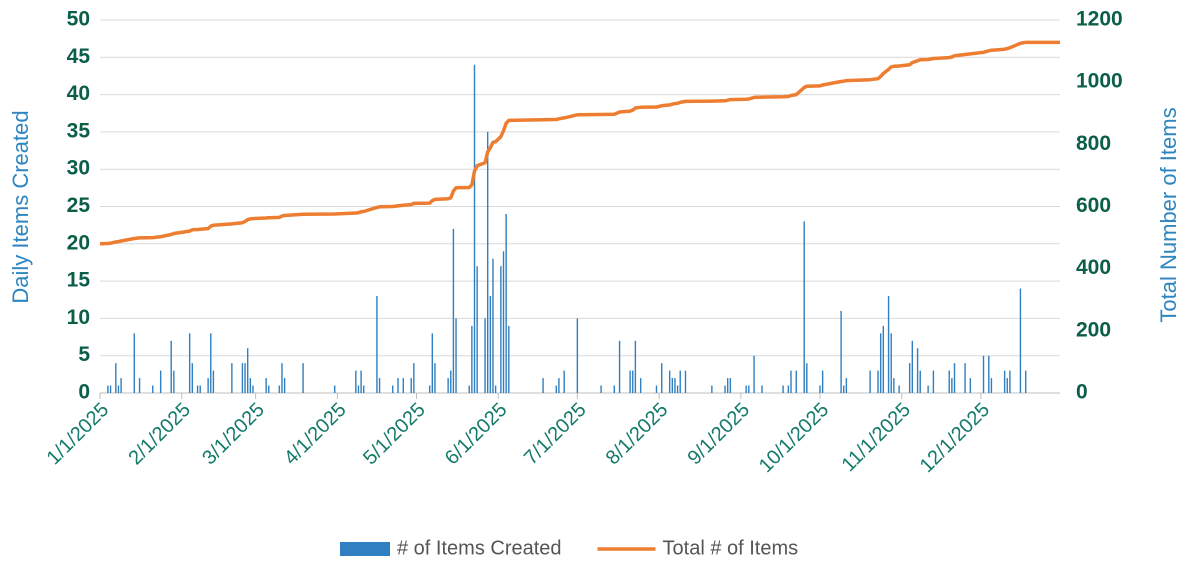  Describe the element at coordinates (876, 437) in the screenshot. I see `x-tick-label: 11/1/2025` at that location.